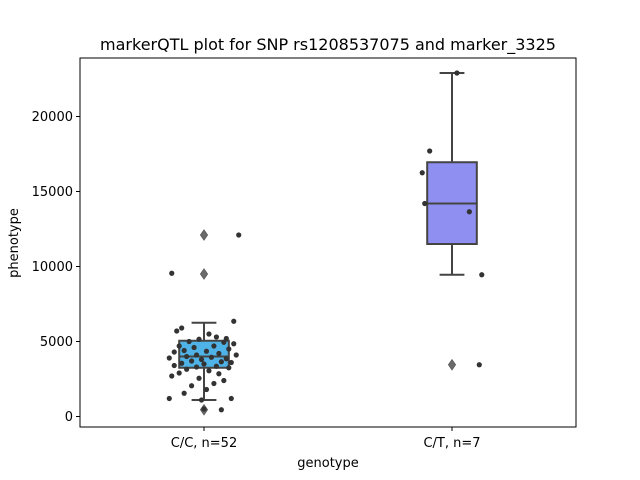 Image resolution: width=640 pixels, height=480 pixels. What do you see at coordinates (52, 192) in the screenshot?
I see `y-tick-label: 15000` at bounding box center [52, 192].